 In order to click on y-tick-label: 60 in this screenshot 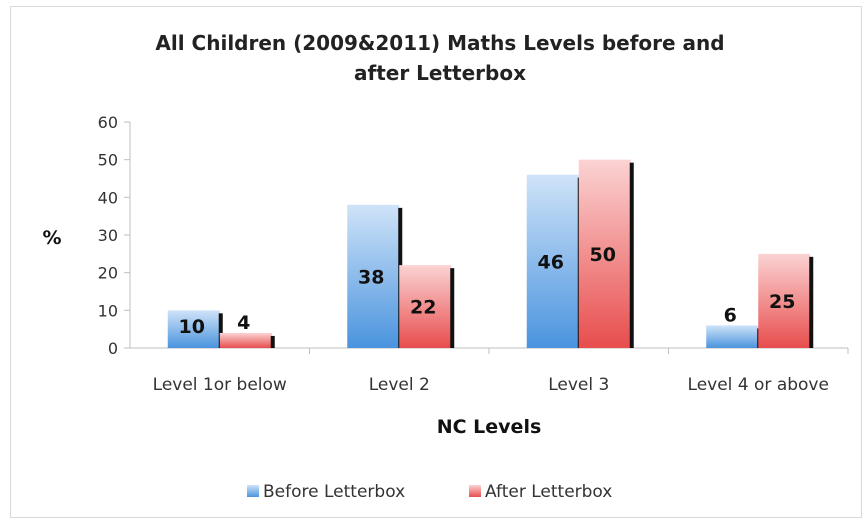, I will do `click(108, 122)`.